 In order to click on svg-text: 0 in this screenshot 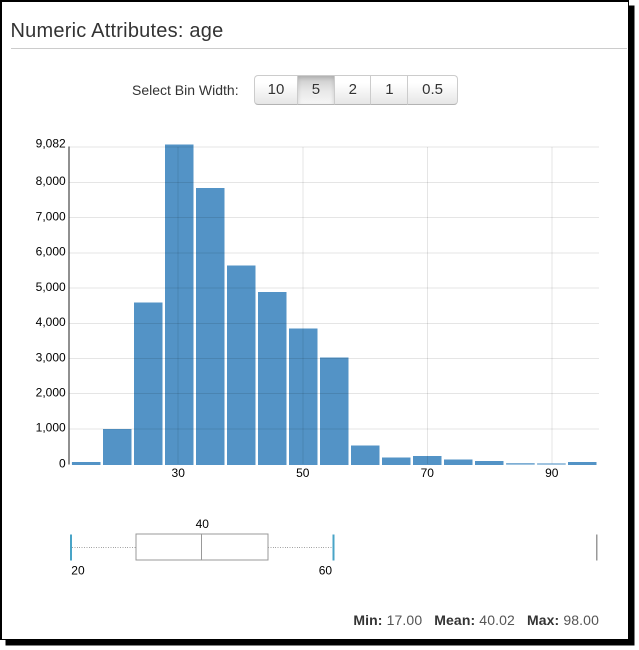, I will do `click(62, 464)`.